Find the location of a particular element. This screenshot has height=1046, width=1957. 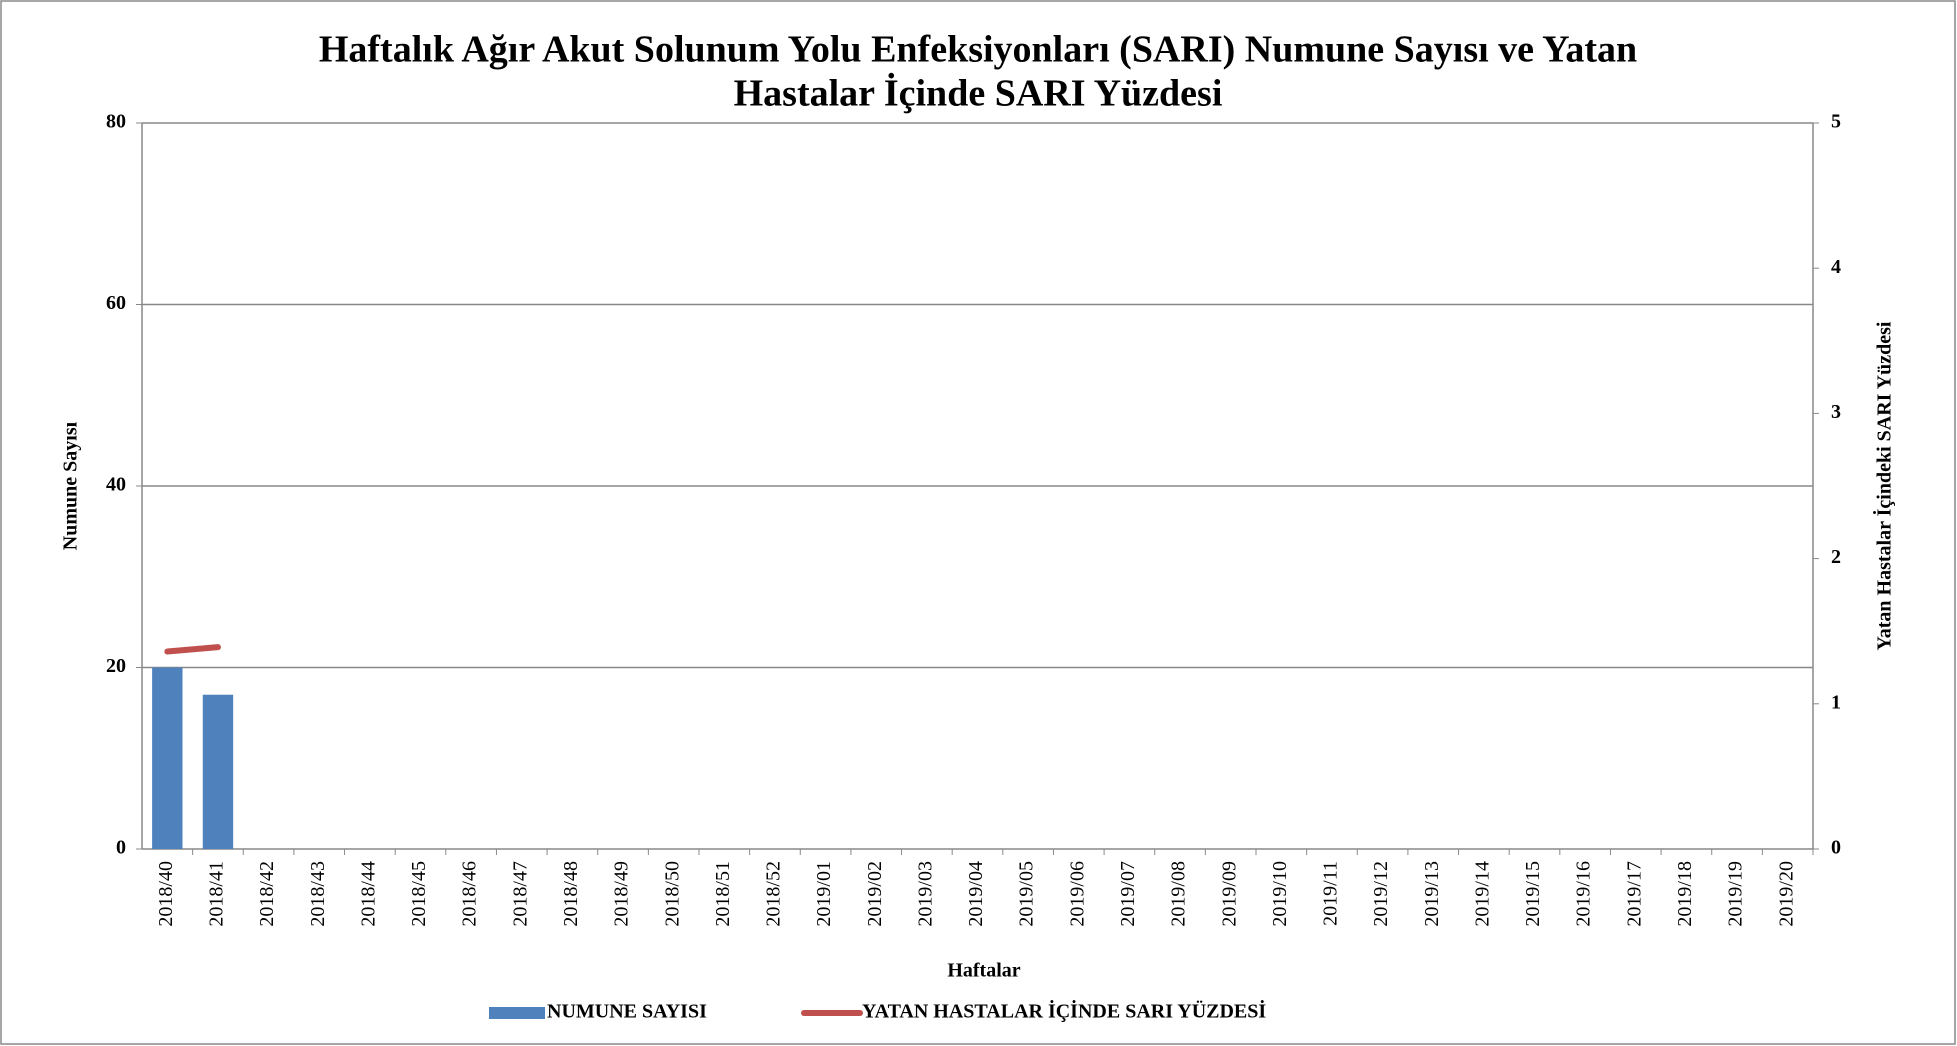

y2-tick-label: 1 is located at coordinates (1836, 702).